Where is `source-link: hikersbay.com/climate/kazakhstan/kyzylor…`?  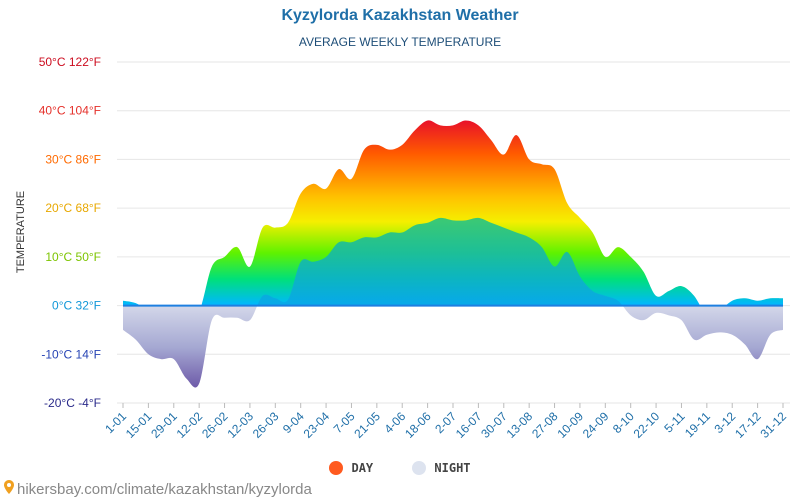
source-link: hikersbay.com/climate/kazakhstan/kyzylor… is located at coordinates (164, 489).